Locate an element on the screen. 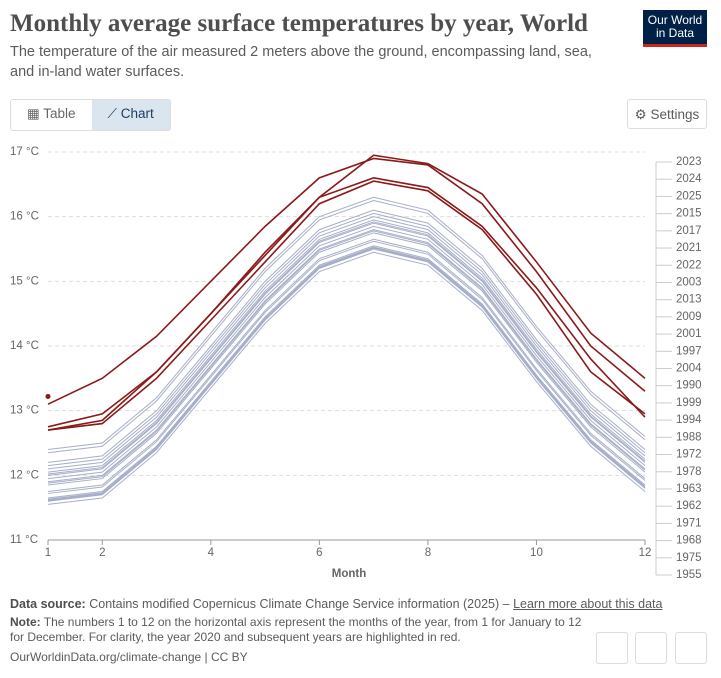  x-tick-label: 10 is located at coordinates (536, 553).